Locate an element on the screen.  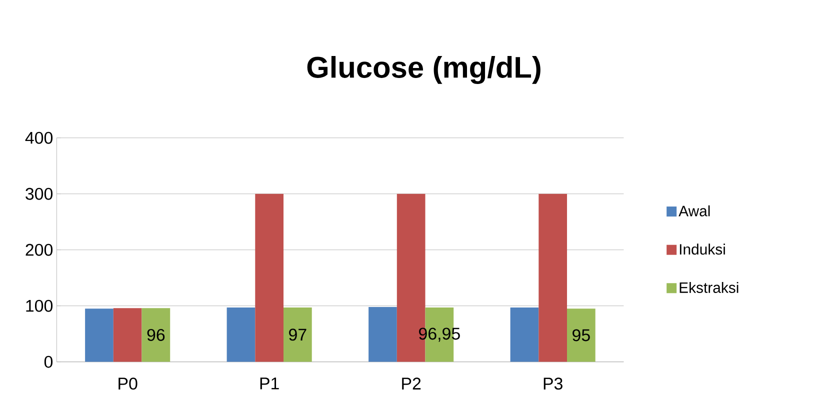
data-label: 97 is located at coordinates (297, 334).